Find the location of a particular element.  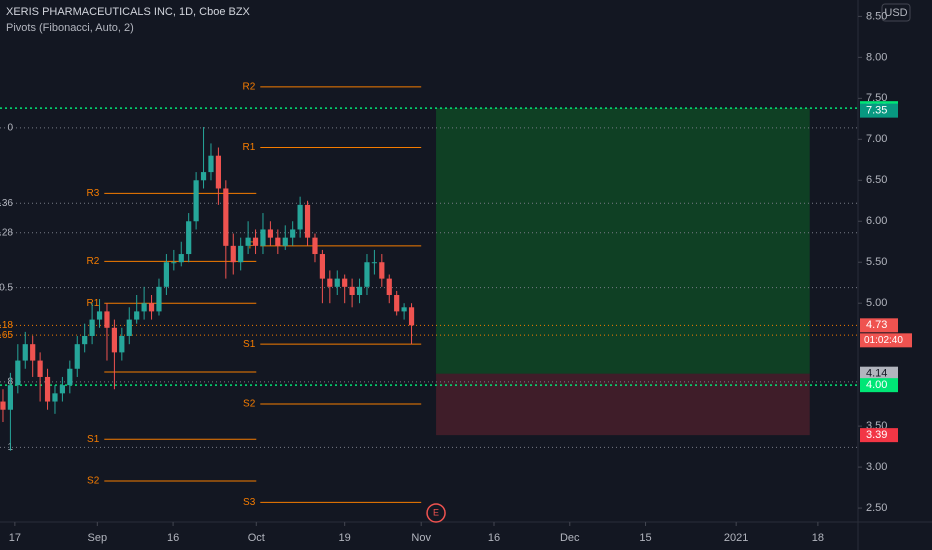

countdown-bg is located at coordinates (886, 340).